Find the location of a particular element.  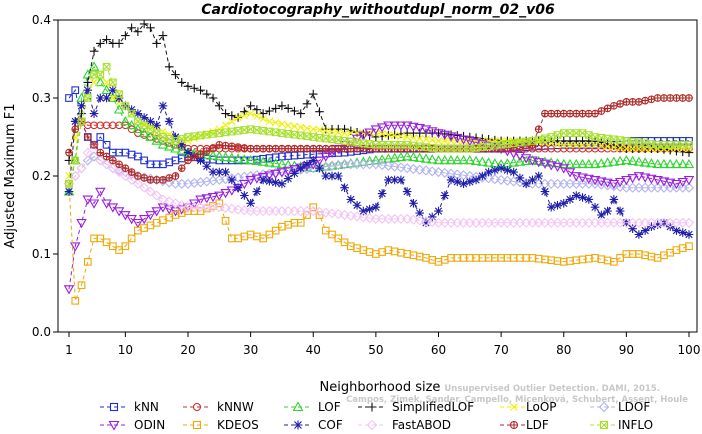

legend-item-simplifiedlof: SimplifiedLOF is located at coordinates (416, 407).